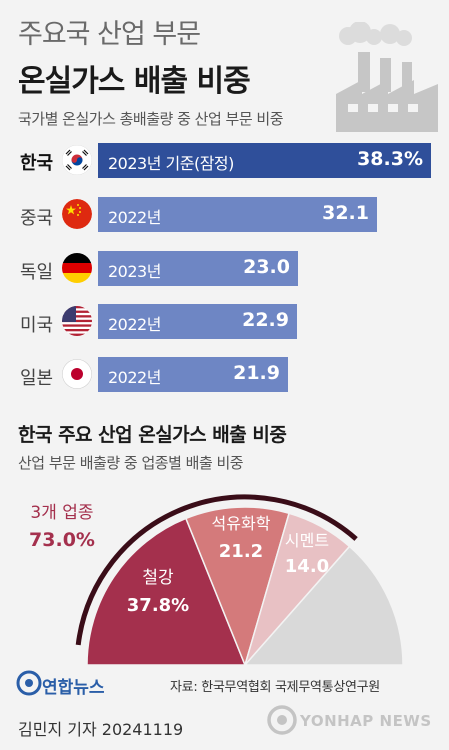 This screenshot has height=750, width=449. Describe the element at coordinates (37, 272) in the screenshot. I see `country-label: 독일` at that location.